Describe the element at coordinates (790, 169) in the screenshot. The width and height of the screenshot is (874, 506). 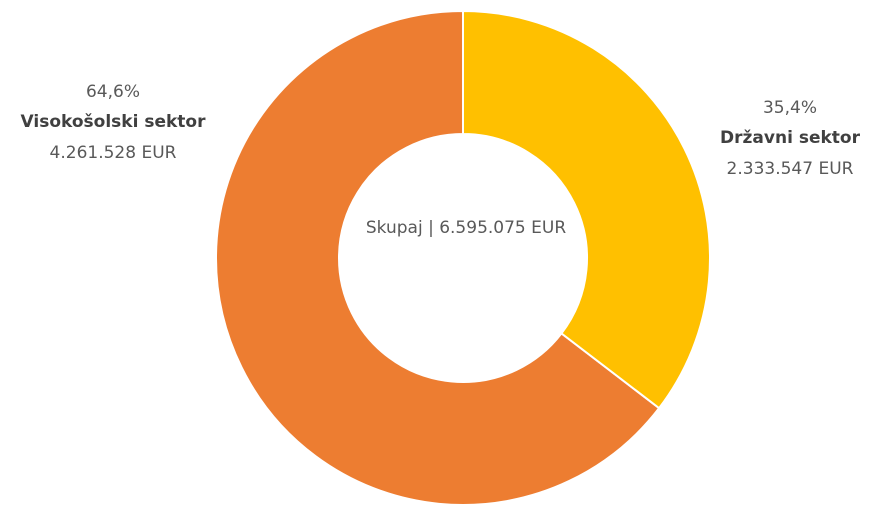
I see `amount-label: 2.333.547 EUR` at that location.